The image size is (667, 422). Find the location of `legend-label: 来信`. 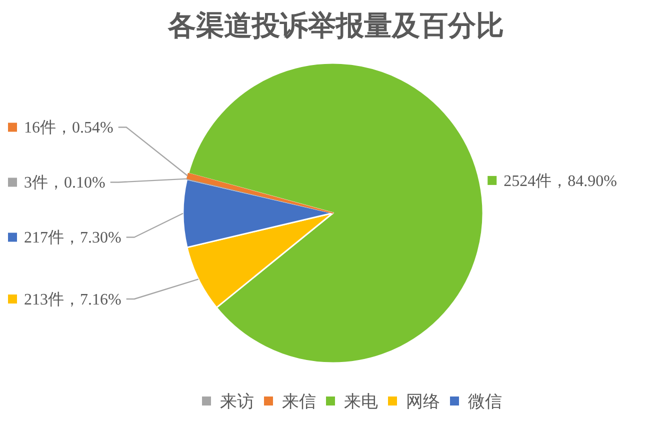

legend-label: 来信 is located at coordinates (299, 401).